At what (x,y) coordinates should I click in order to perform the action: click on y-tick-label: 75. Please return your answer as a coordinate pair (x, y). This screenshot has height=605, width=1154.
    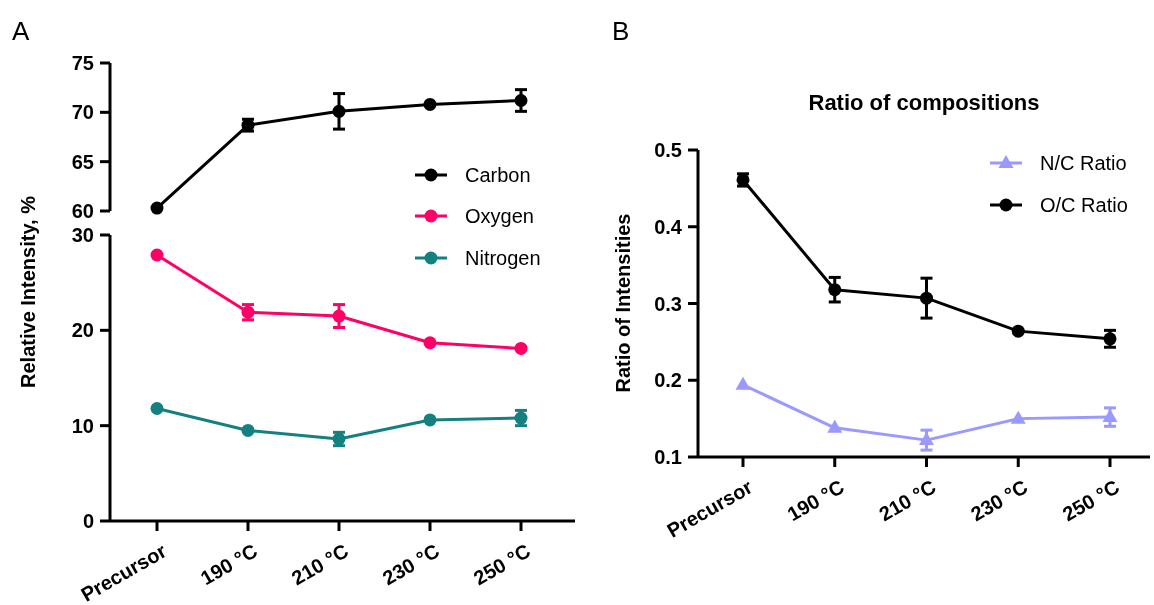
    Looking at the image, I should click on (82, 63).